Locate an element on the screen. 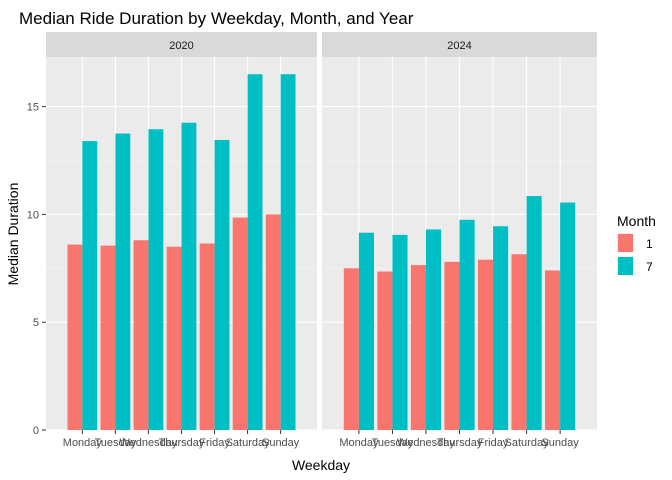 Image resolution: width=672 pixels, height=480 pixels. y-tick-label: 5 is located at coordinates (36, 323).